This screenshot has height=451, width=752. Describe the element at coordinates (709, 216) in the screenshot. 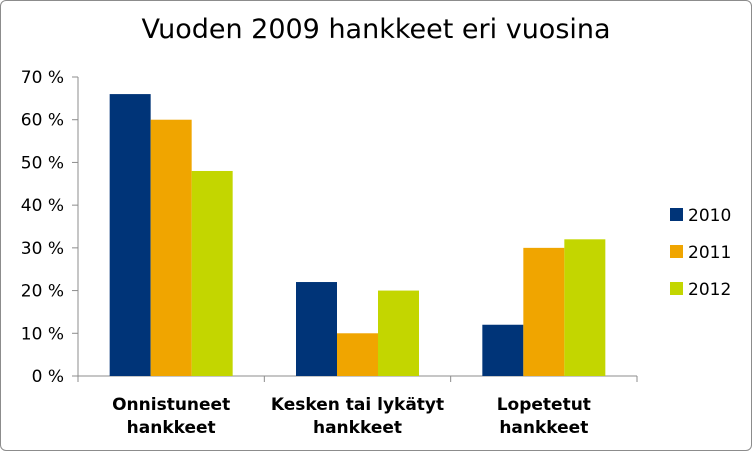

I see `legend-label: 2010` at that location.